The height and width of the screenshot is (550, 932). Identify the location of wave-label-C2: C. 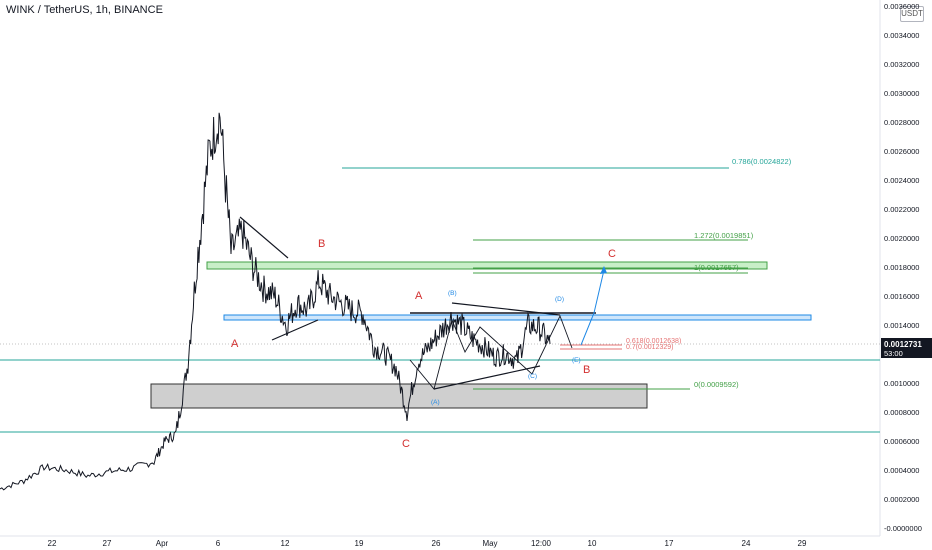
(612, 254).